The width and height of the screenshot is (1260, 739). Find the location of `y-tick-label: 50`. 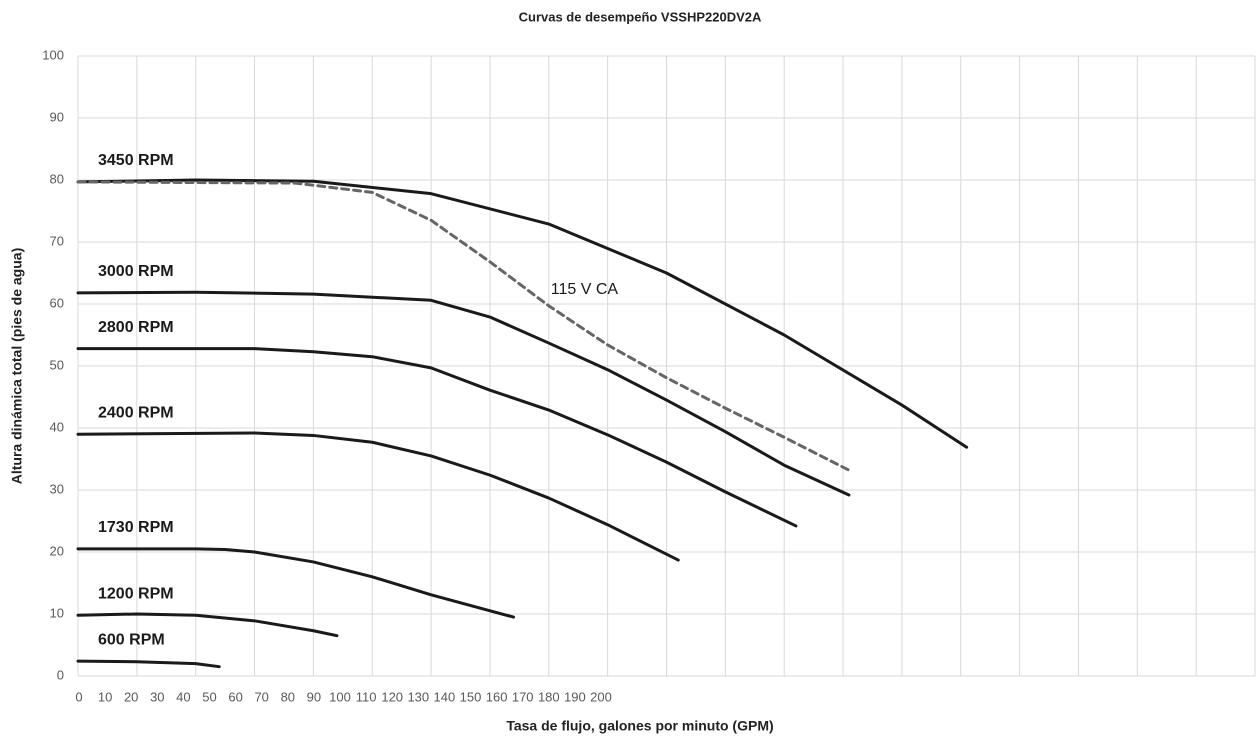

y-tick-label: 50 is located at coordinates (57, 364).